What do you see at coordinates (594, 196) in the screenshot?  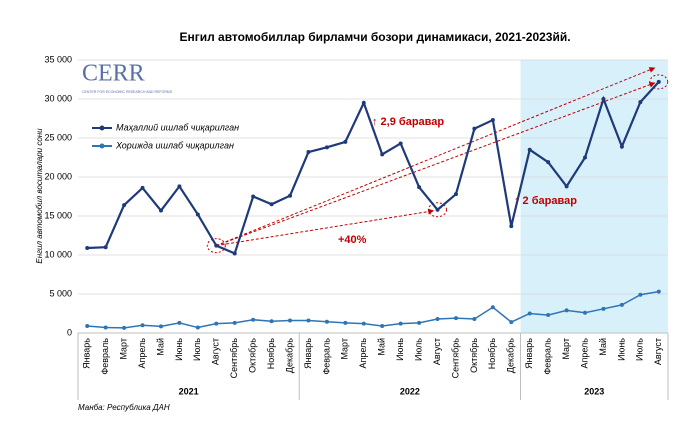 I see `highlight-region` at bounding box center [594, 196].